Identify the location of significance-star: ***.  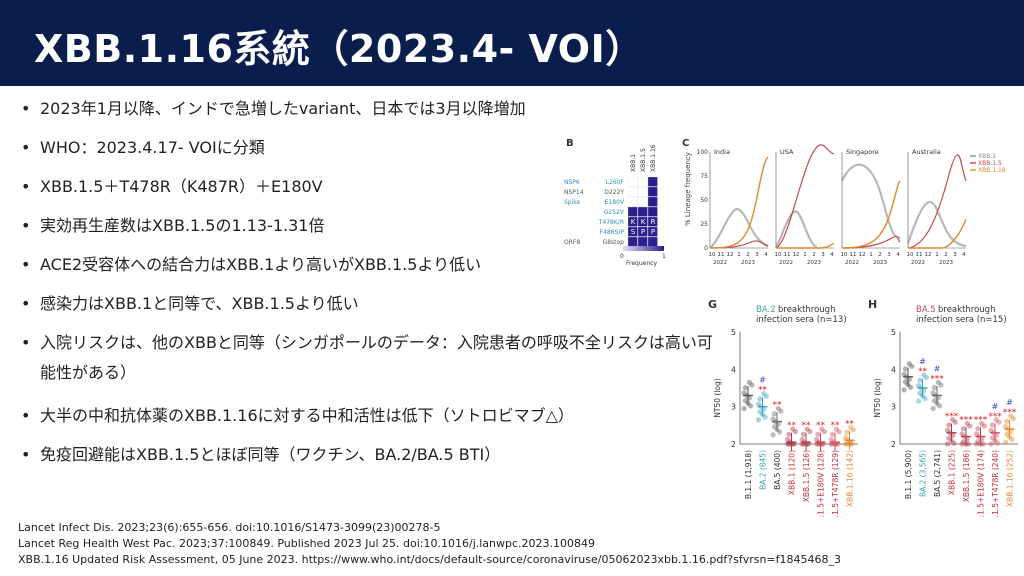
(966, 421).